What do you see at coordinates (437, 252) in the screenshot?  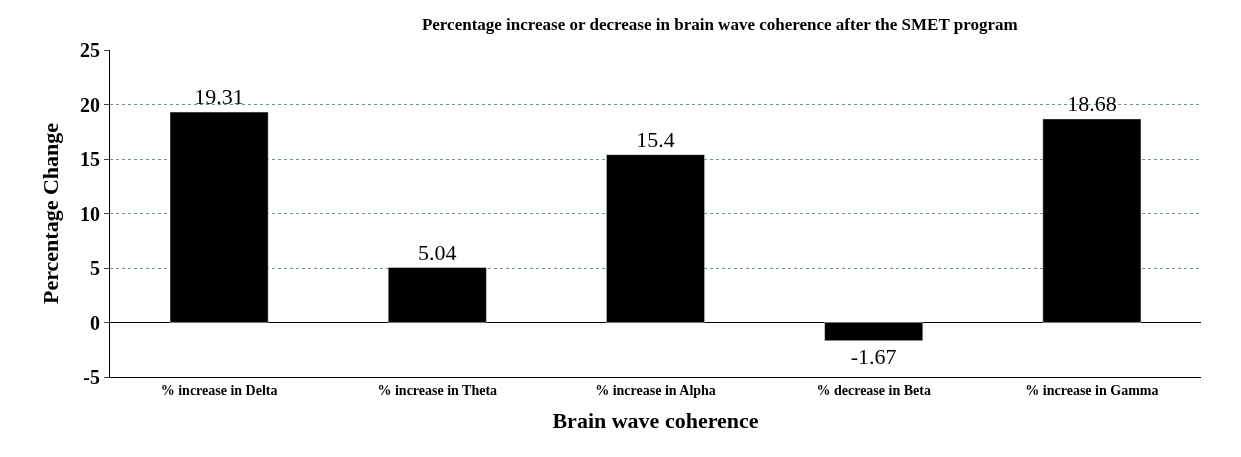 I see `data-label: 5.04` at bounding box center [437, 252].